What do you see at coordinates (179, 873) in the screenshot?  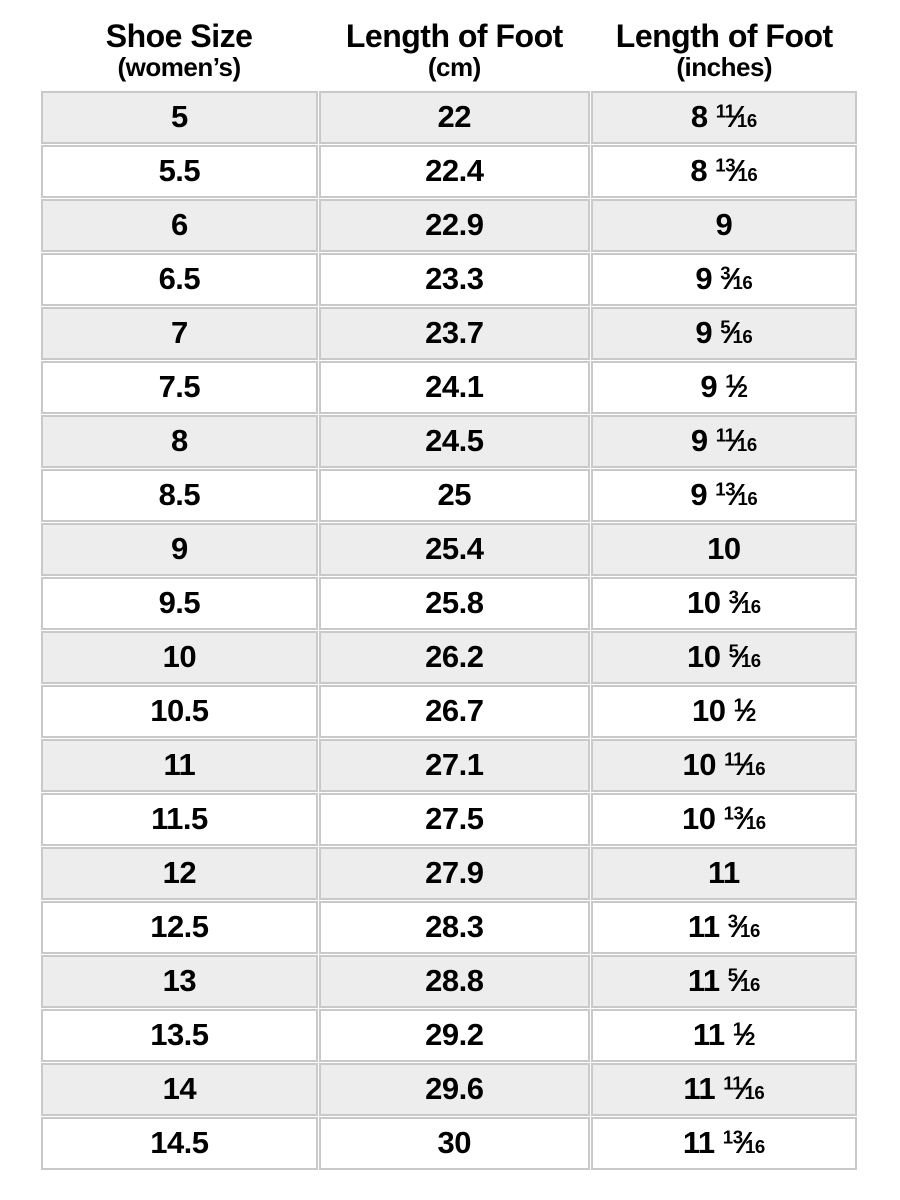 I see `shoe-size-cell: 12` at bounding box center [179, 873].